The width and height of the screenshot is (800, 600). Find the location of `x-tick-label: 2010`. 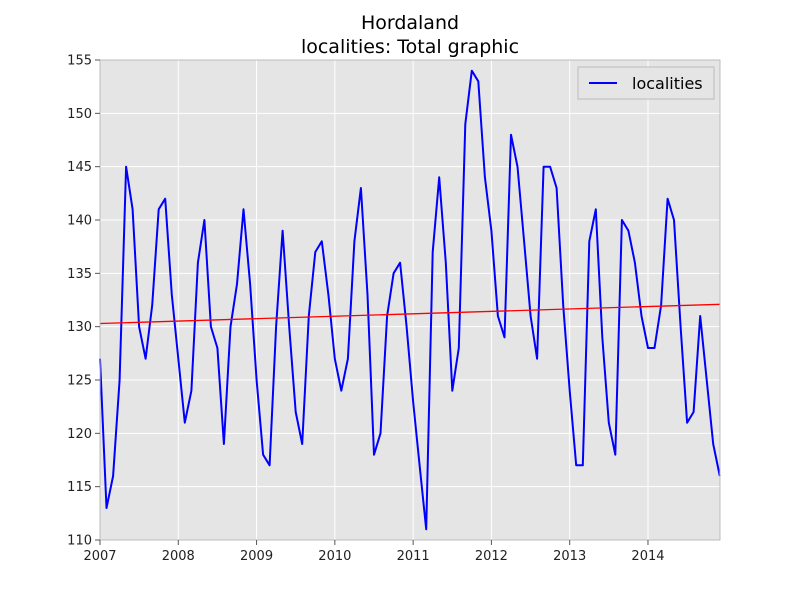

x-tick-label: 2010 is located at coordinates (334, 556).